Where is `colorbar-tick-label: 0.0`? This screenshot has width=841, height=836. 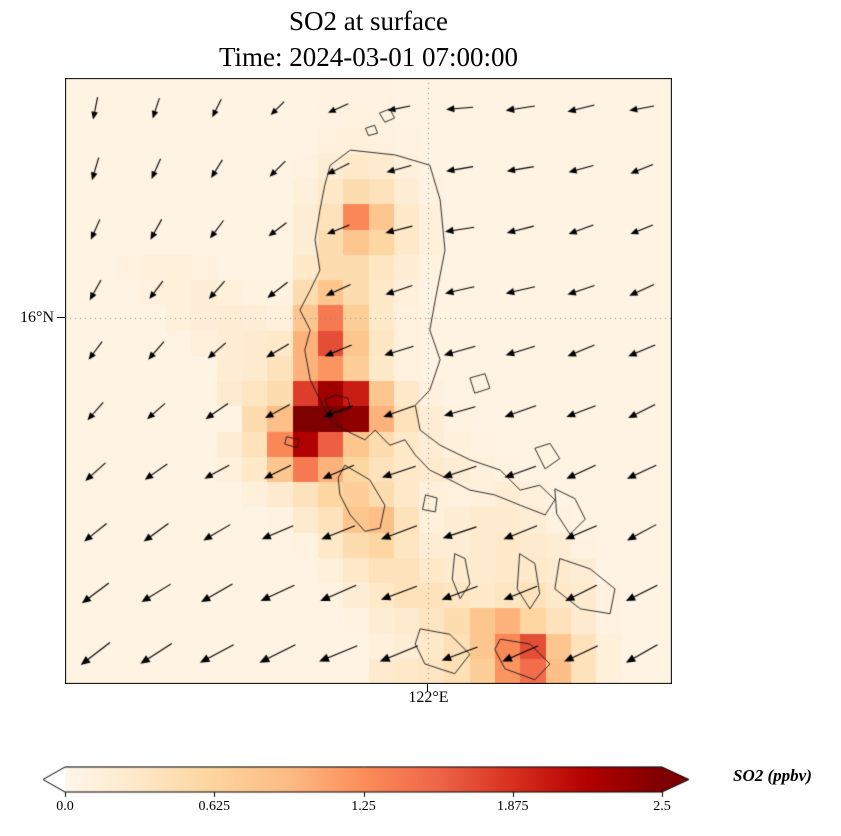
colorbar-tick-label: 0.0 is located at coordinates (65, 806).